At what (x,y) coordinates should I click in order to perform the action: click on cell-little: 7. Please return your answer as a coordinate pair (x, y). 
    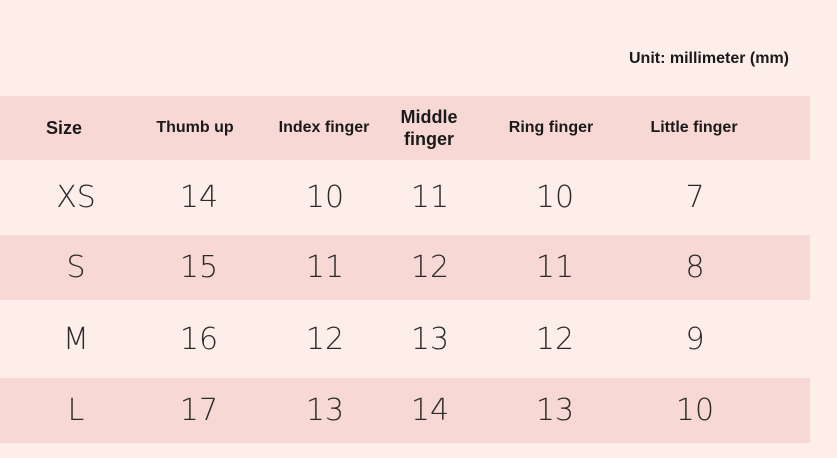
    Looking at the image, I should click on (695, 197).